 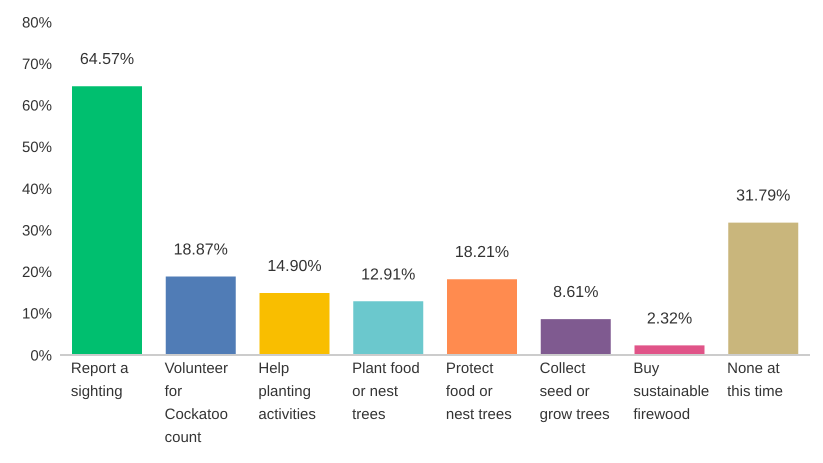 I want to click on x-tick-label: Protect food or nest trees, so click(x=479, y=391).